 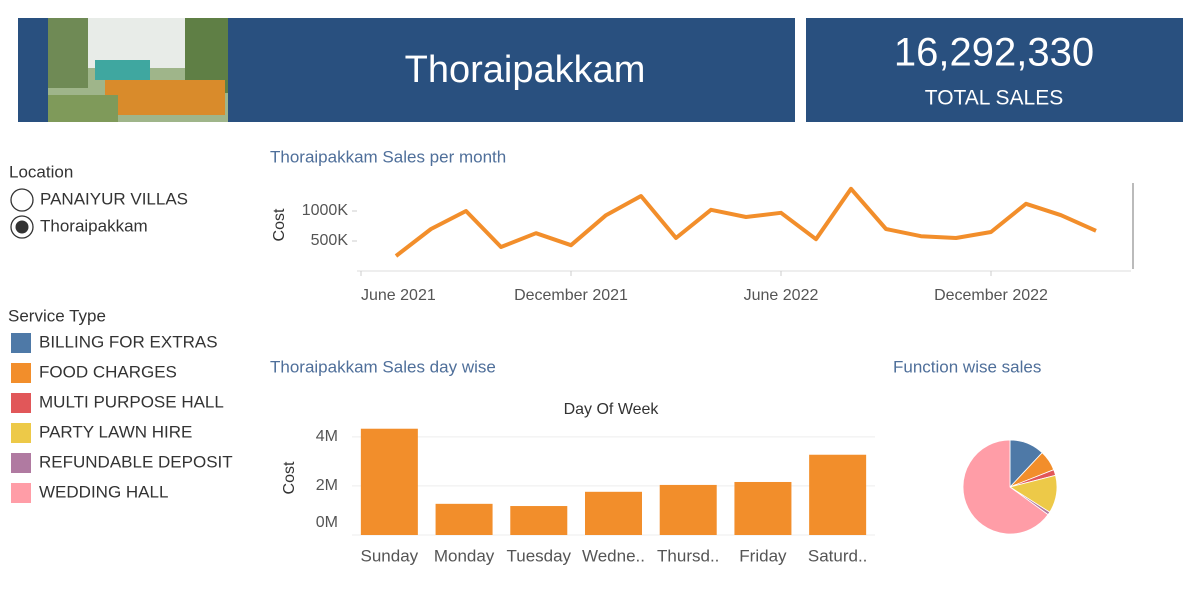 I want to click on y-tick-label: 0M, so click(x=327, y=522).